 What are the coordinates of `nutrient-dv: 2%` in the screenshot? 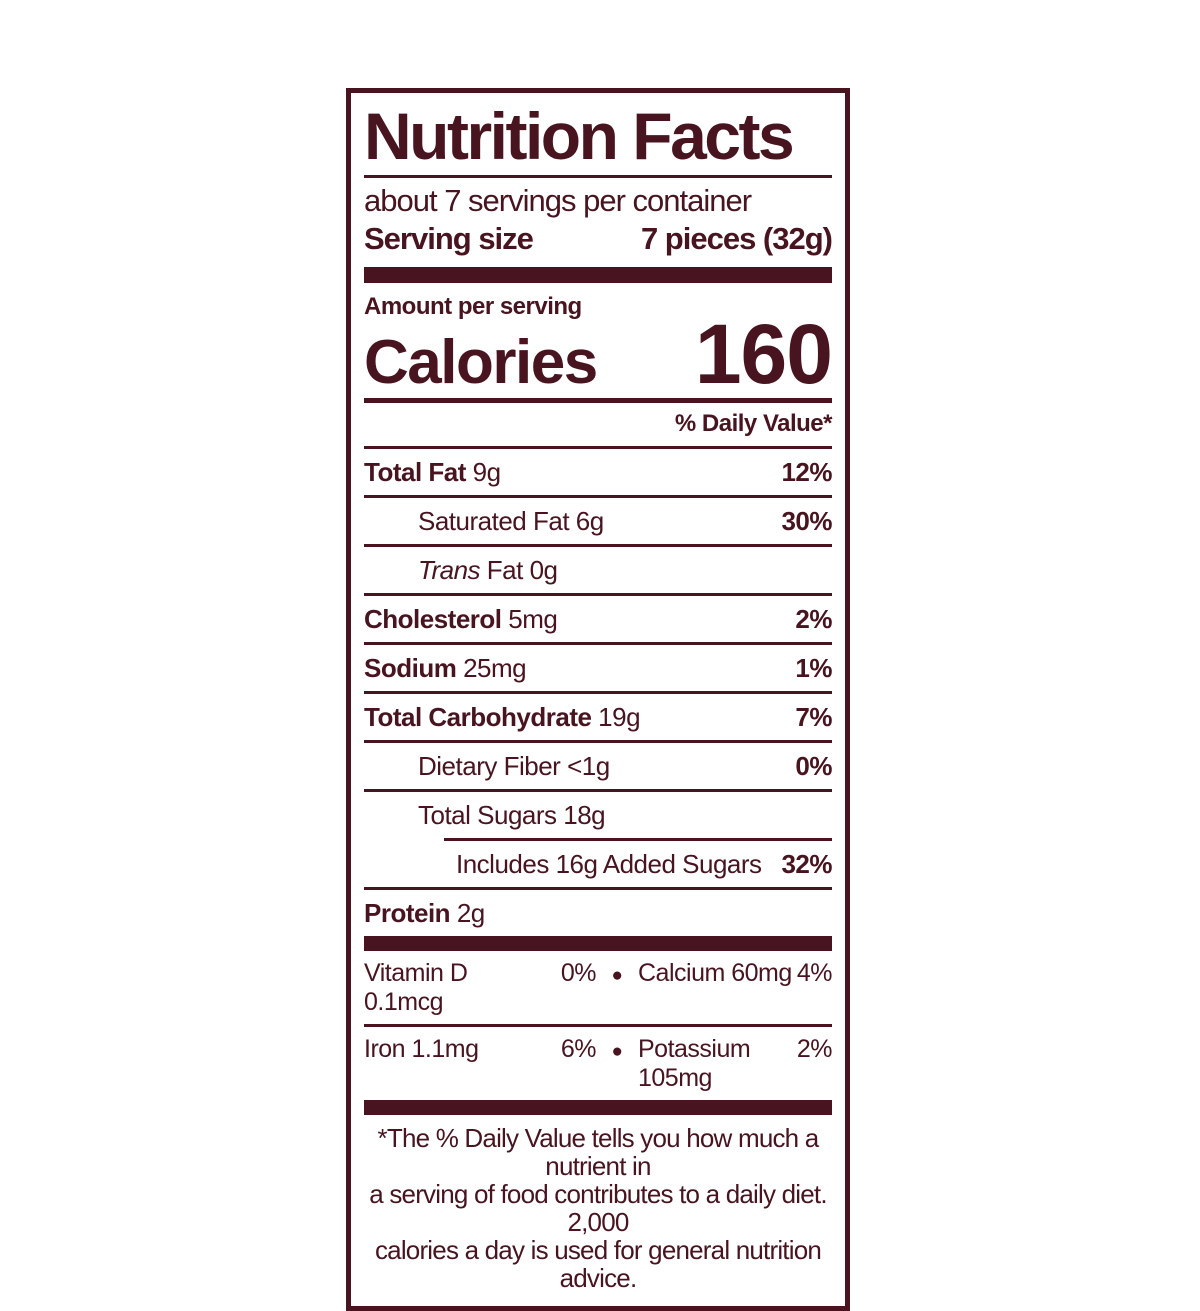 It's located at (813, 619).